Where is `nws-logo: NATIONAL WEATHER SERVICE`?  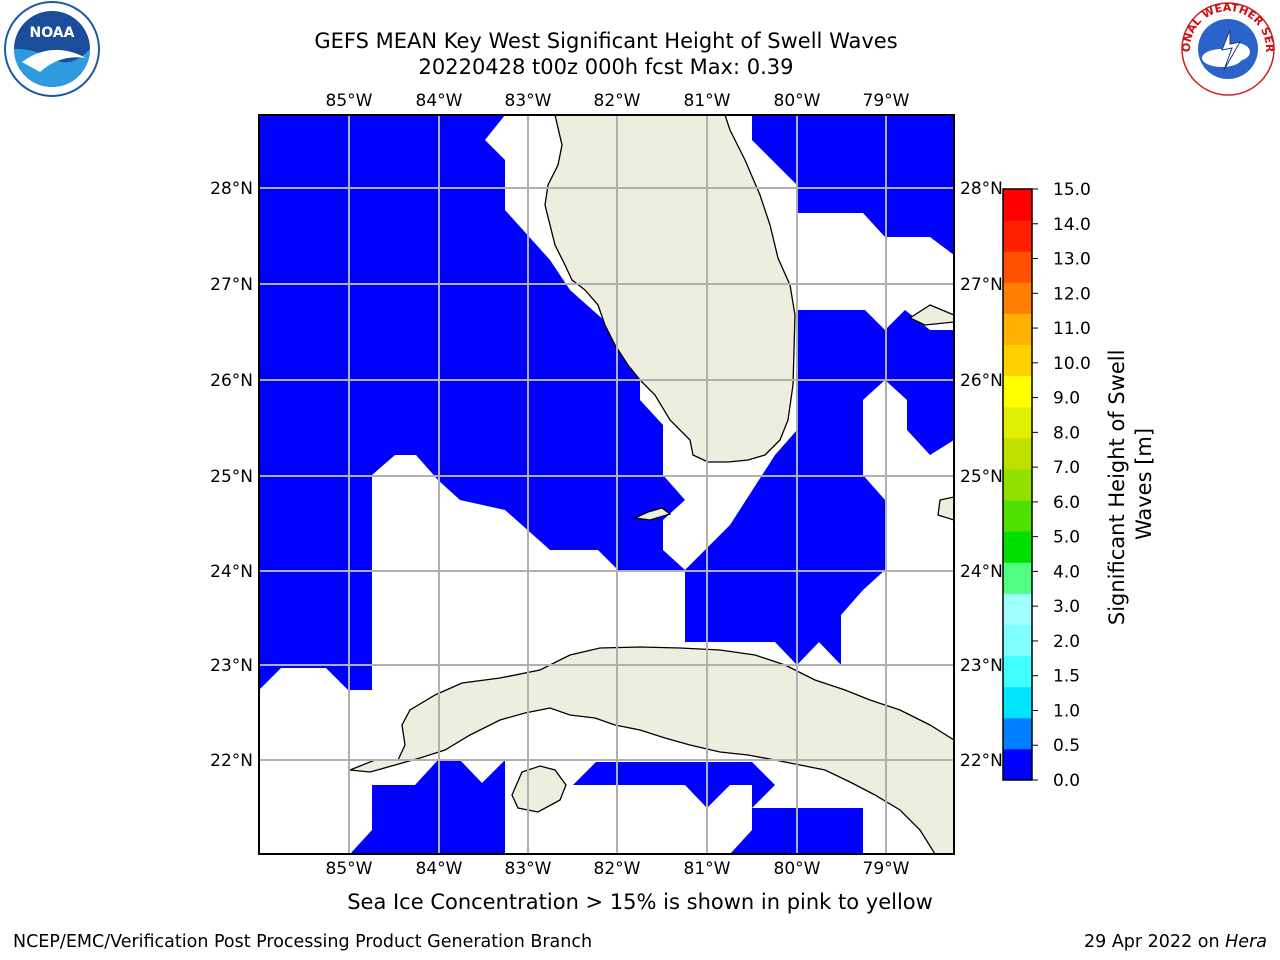 nws-logo: NATIONAL WEATHER SERVICE is located at coordinates (638, 48).